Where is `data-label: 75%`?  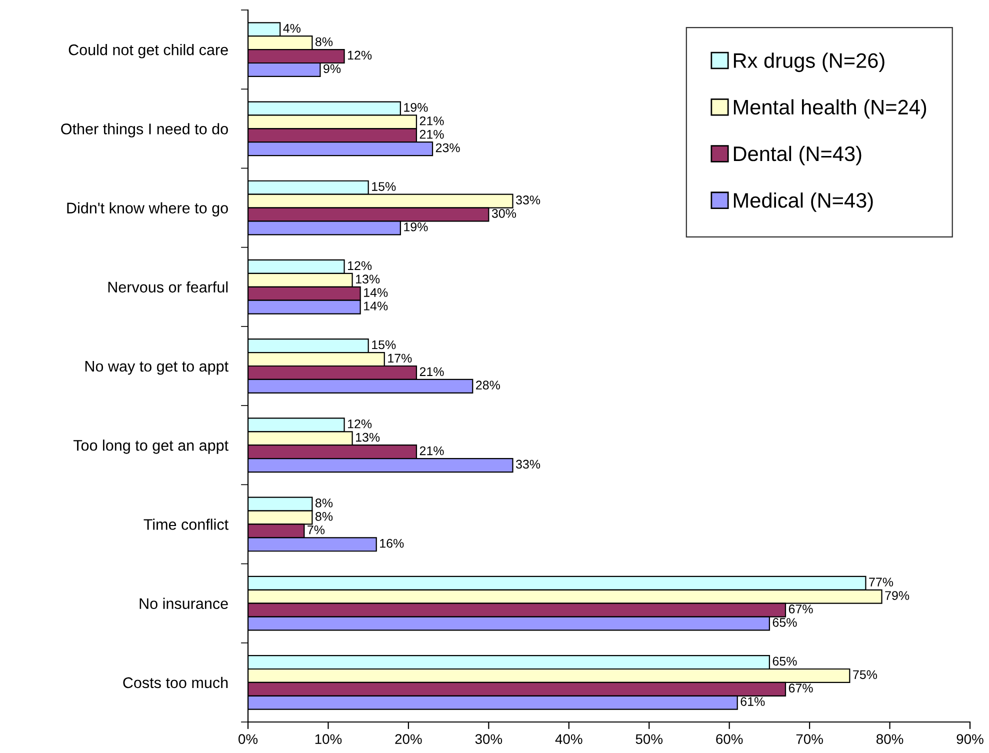
data-label: 75% is located at coordinates (865, 675).